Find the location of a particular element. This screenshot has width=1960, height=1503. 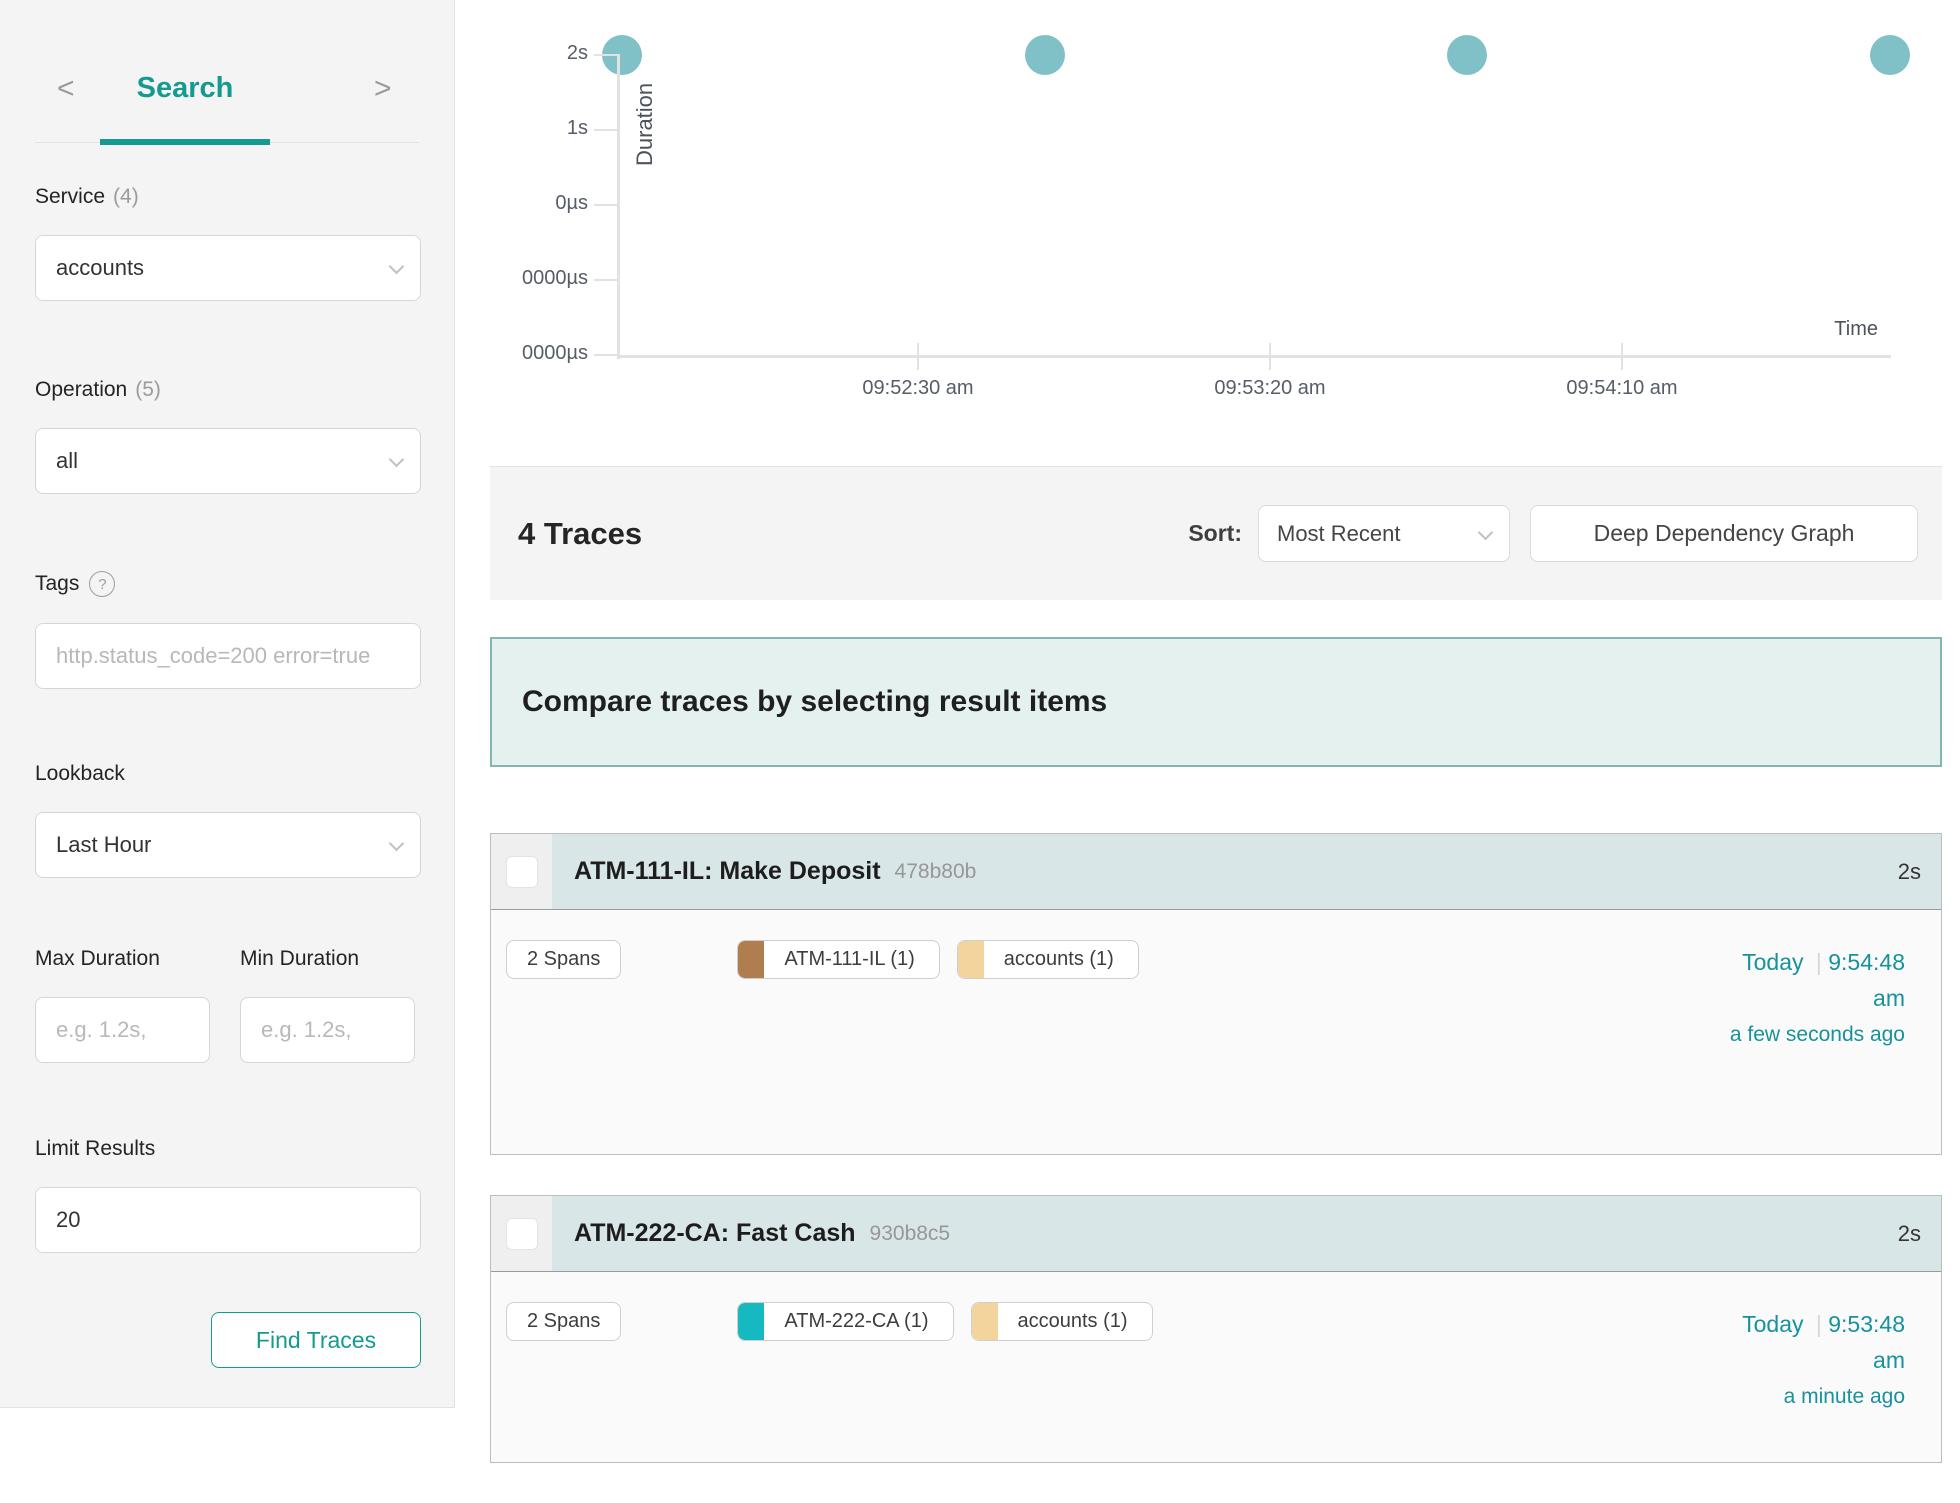

y-axis-tick-label: 1s is located at coordinates (577, 128).